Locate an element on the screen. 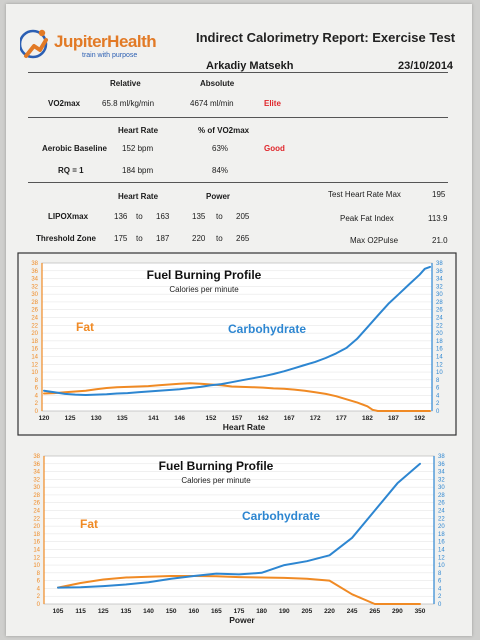 The image size is (480, 640). threshold-hr-low: 175 is located at coordinates (121, 238).